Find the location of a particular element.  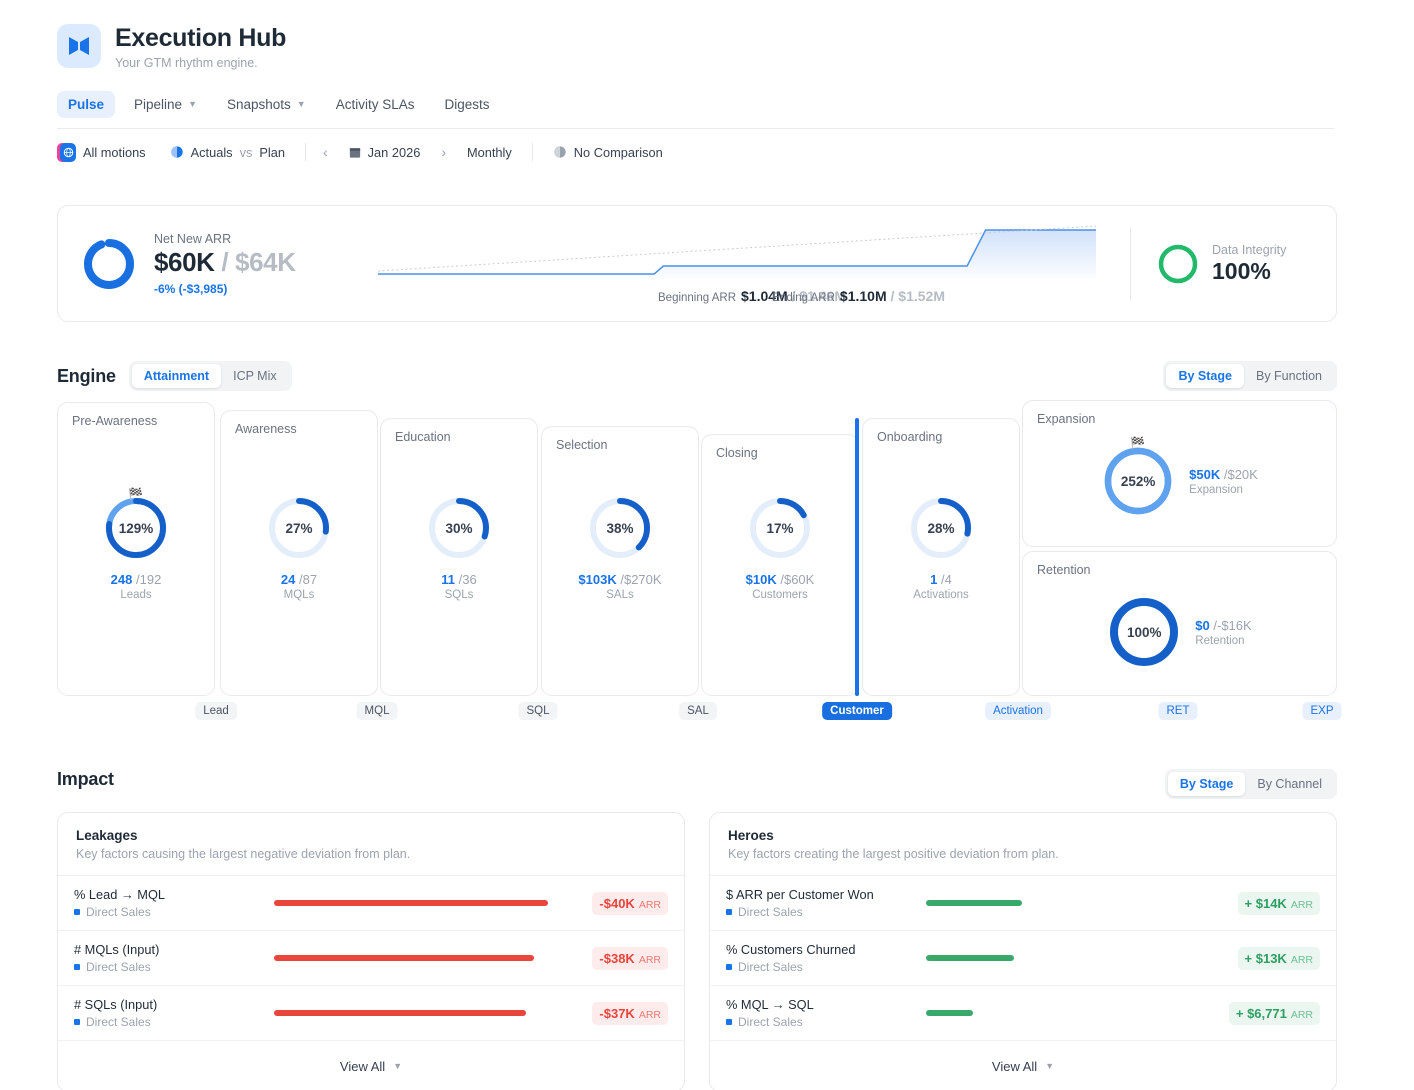

leakages-title: Leakages is located at coordinates (107, 835).